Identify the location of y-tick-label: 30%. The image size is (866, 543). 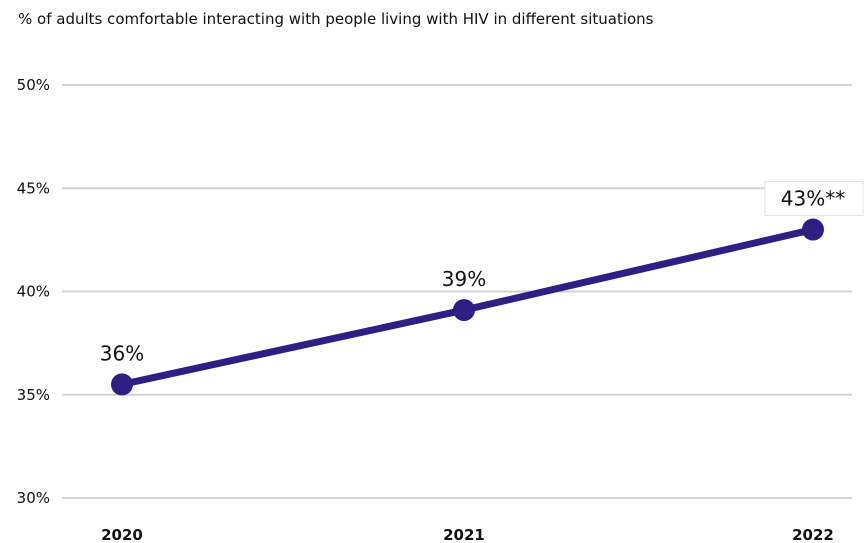
(33, 498).